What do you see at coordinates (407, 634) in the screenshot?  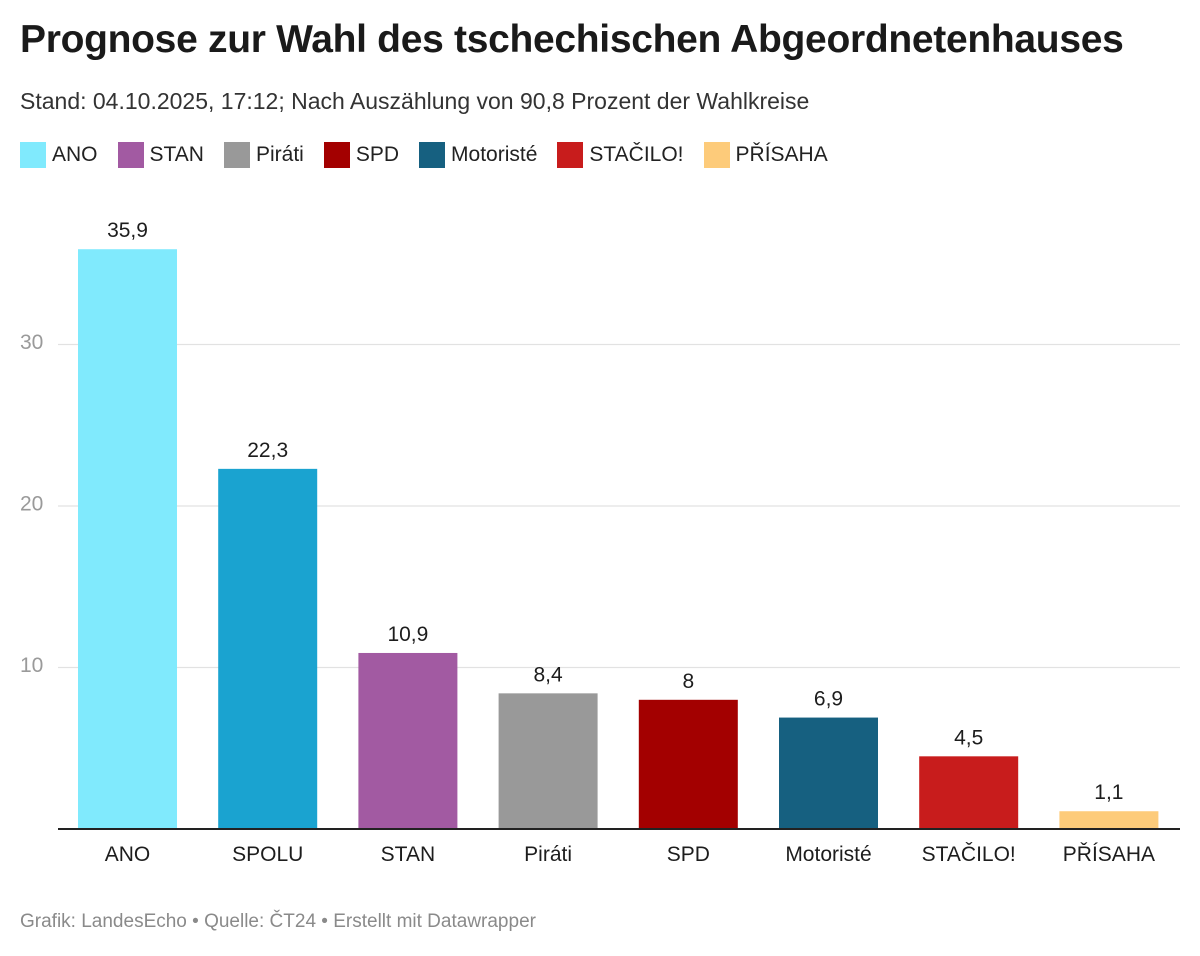 I see `bar-value-label: 10,9` at bounding box center [407, 634].